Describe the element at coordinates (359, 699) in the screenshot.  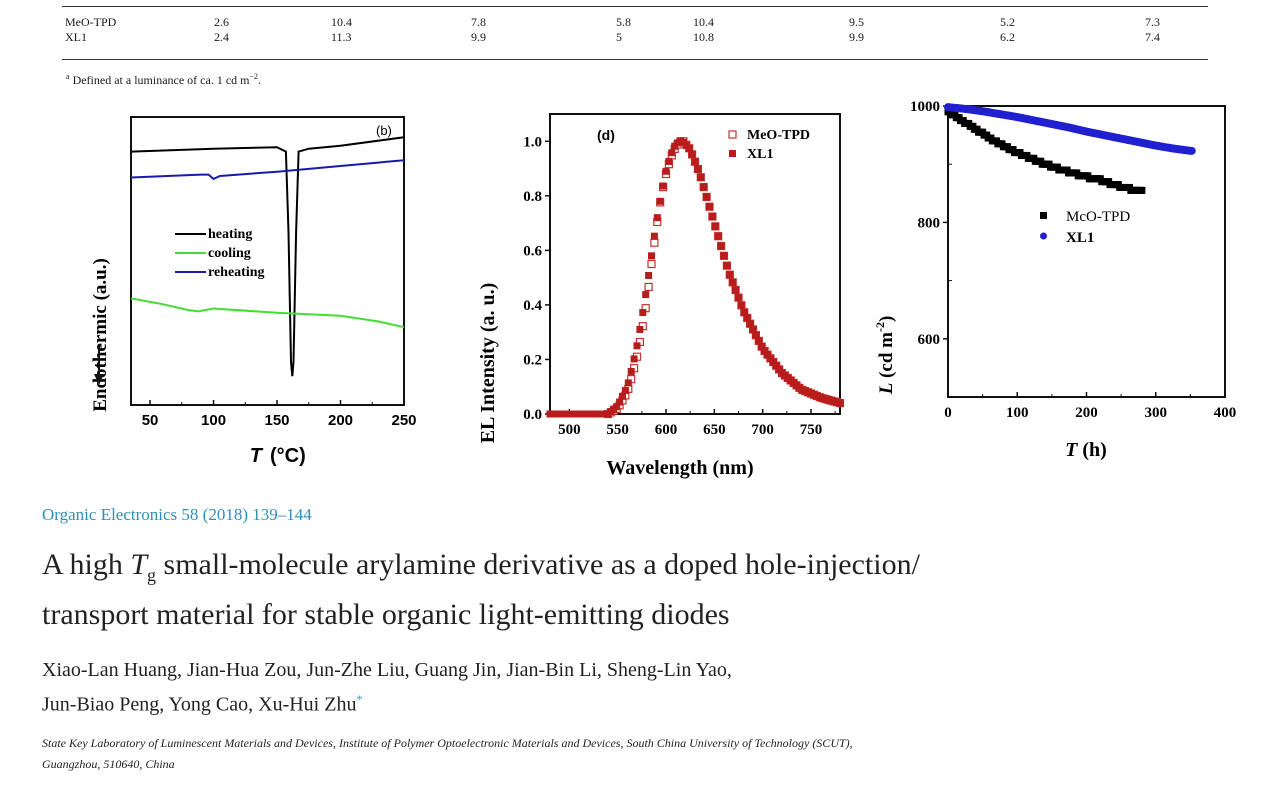
I see `corresponding-author-mark: *` at that location.